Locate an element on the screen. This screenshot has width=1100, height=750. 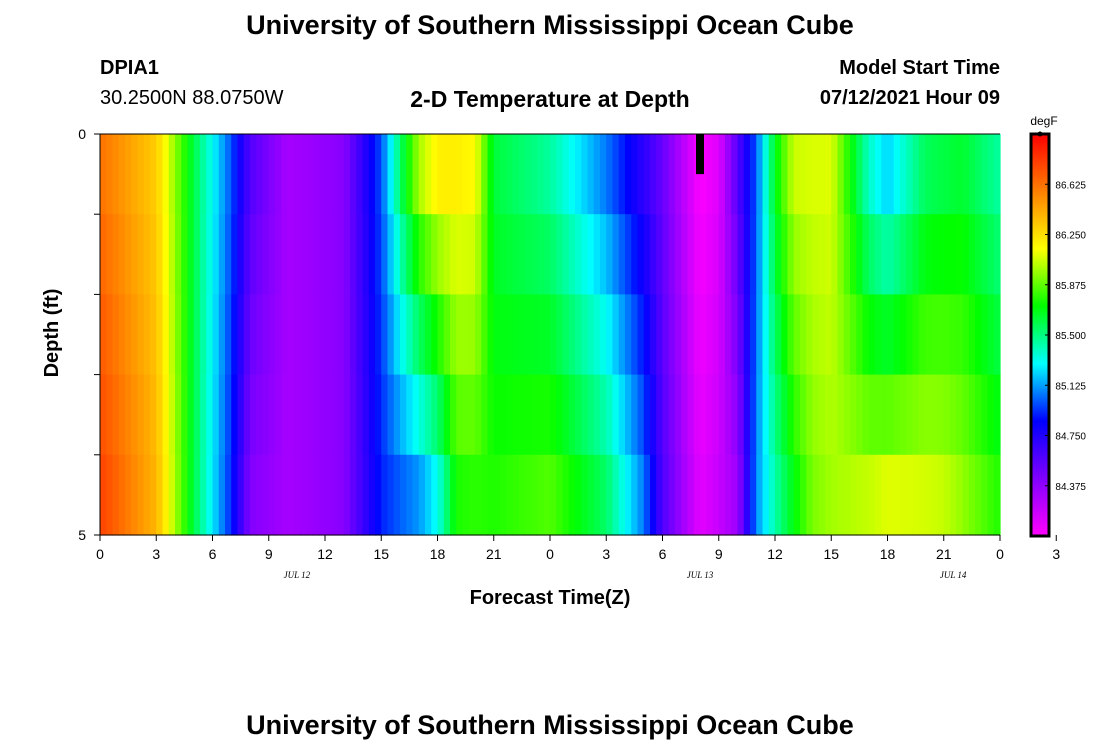
colorbar-tick-label: 85.125 is located at coordinates (1070, 386).